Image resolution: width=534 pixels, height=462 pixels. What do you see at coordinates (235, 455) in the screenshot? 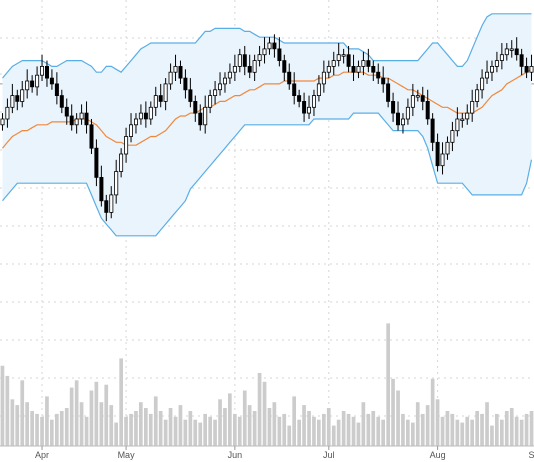
I see `x-tick-label: Jun` at bounding box center [235, 455].